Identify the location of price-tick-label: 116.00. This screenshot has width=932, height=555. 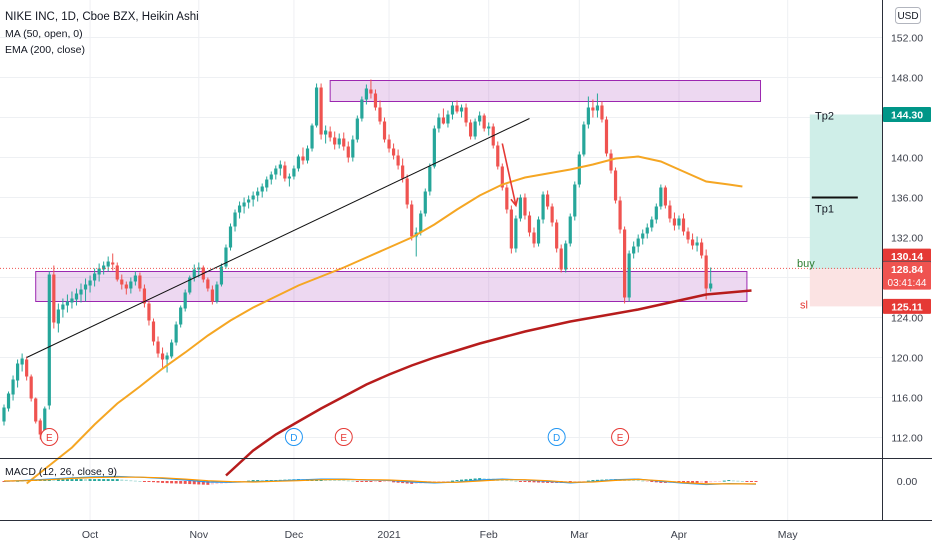
(906, 399).